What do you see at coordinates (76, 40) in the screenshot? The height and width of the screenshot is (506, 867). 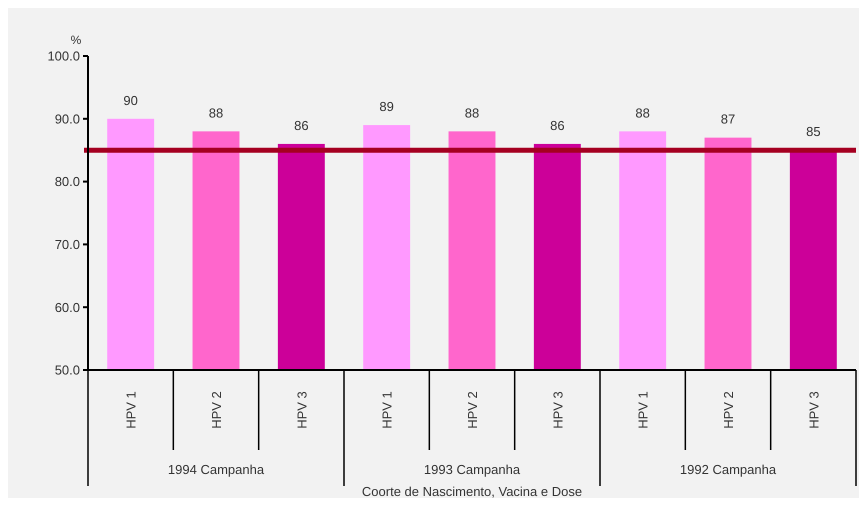 I see `y-axis-title: %` at bounding box center [76, 40].